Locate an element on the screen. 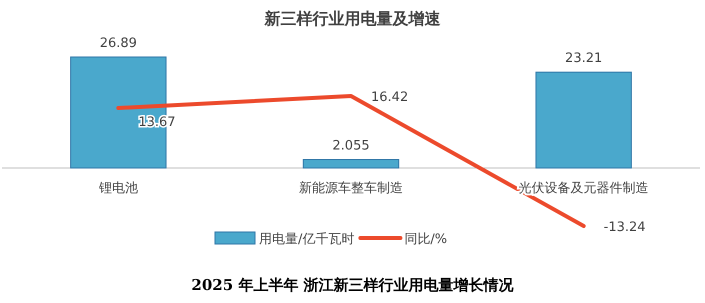 The width and height of the screenshot is (705, 303). x-tick-label: 锂电池 is located at coordinates (118, 188).